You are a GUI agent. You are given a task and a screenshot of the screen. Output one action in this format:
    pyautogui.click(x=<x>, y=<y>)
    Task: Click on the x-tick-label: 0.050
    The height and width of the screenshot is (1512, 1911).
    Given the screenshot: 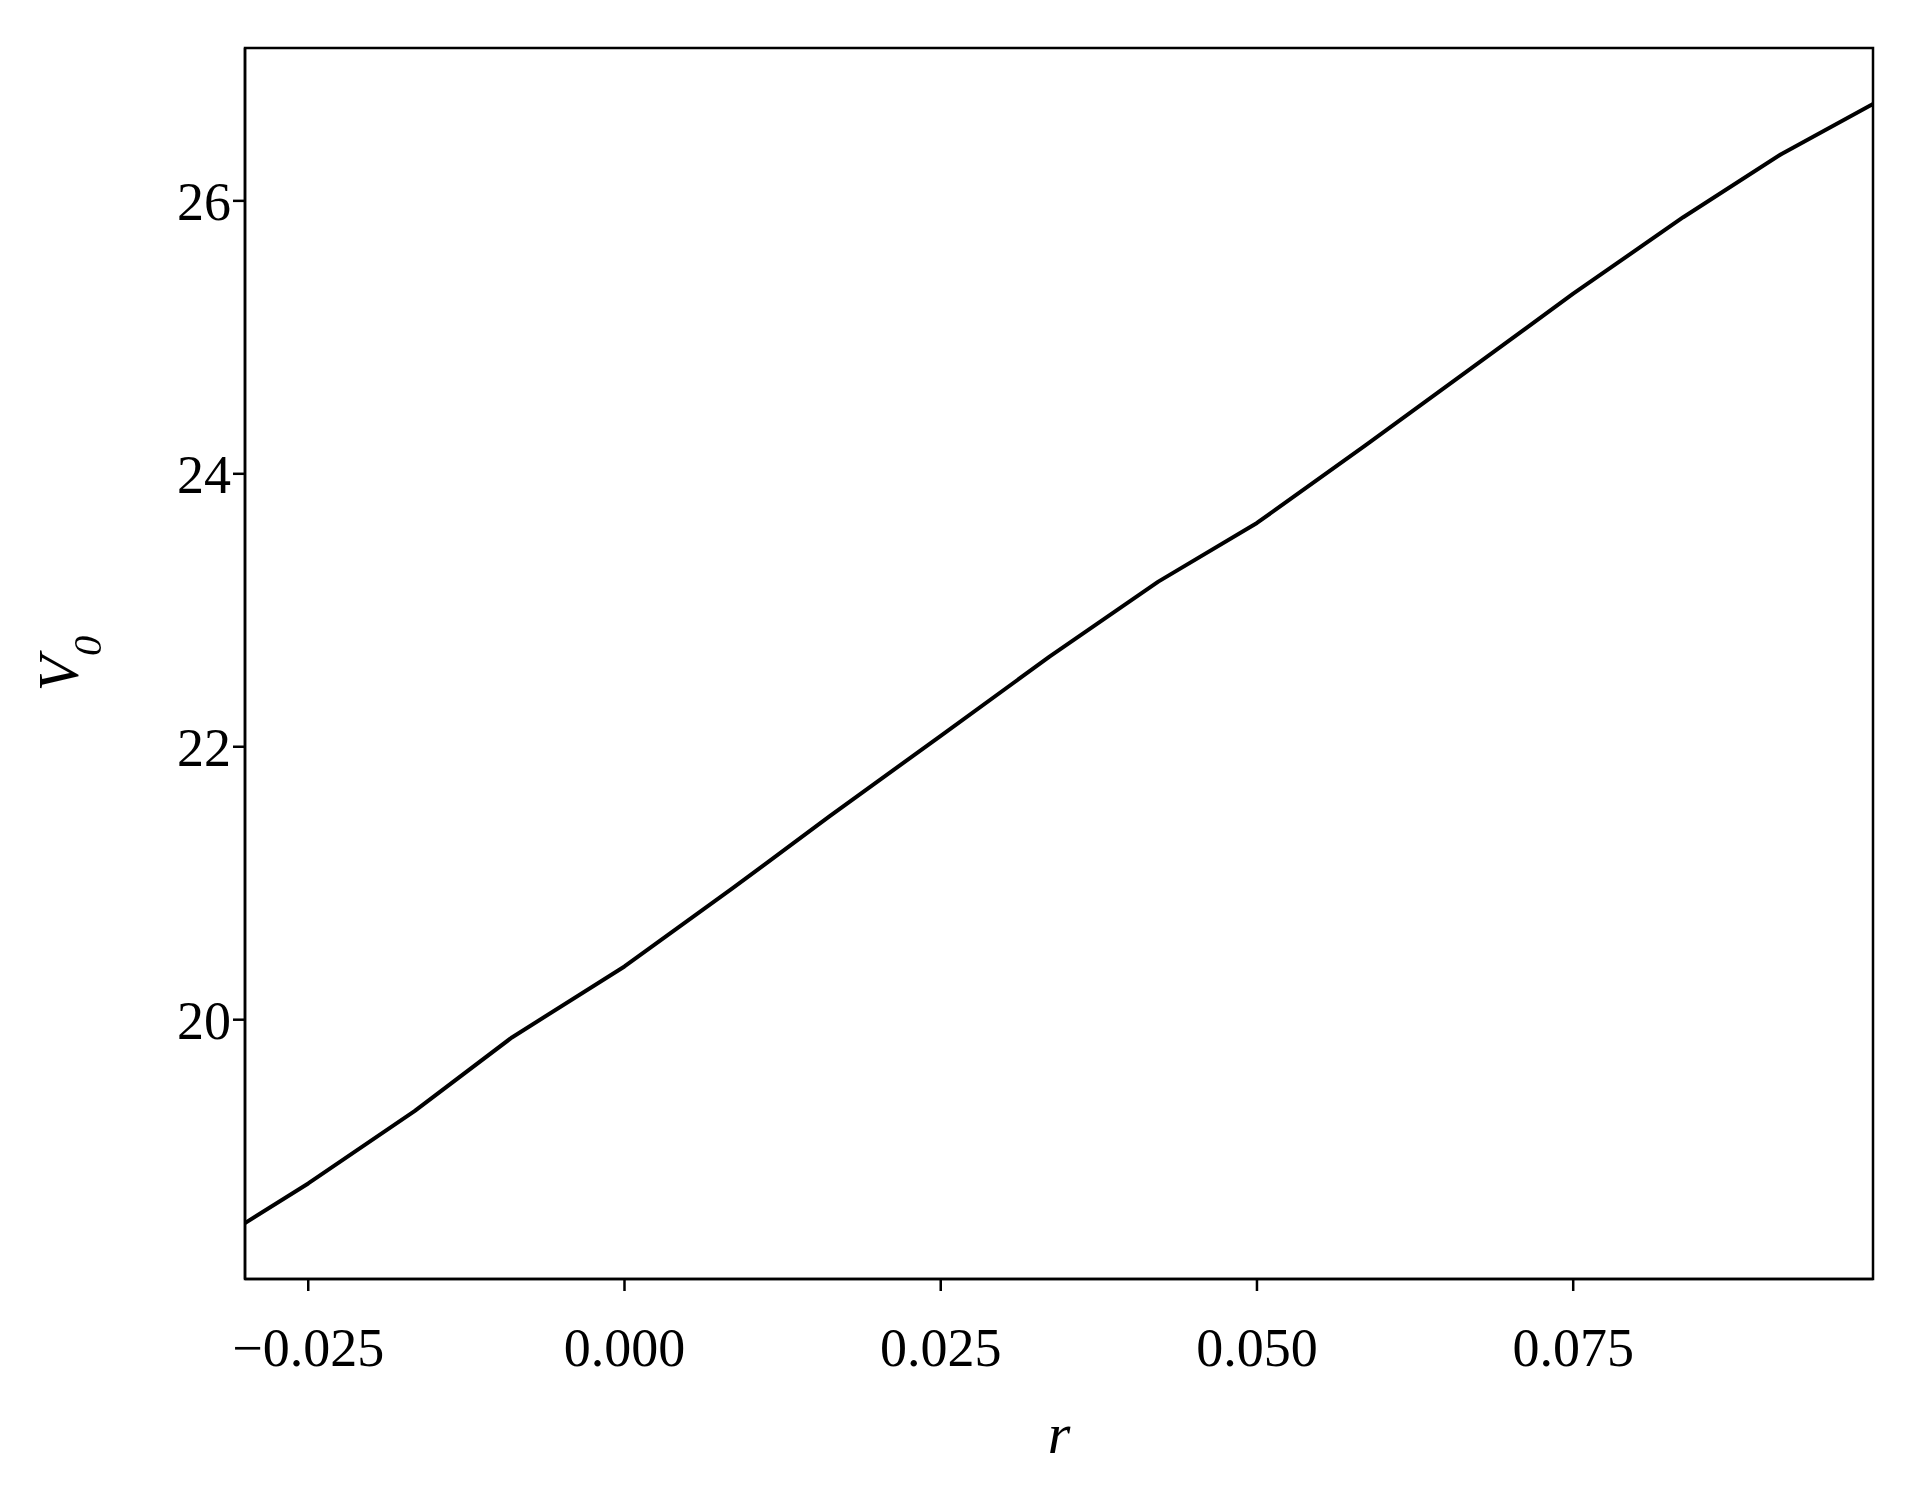 What is the action you would take?
    pyautogui.click(x=1257, y=1348)
    